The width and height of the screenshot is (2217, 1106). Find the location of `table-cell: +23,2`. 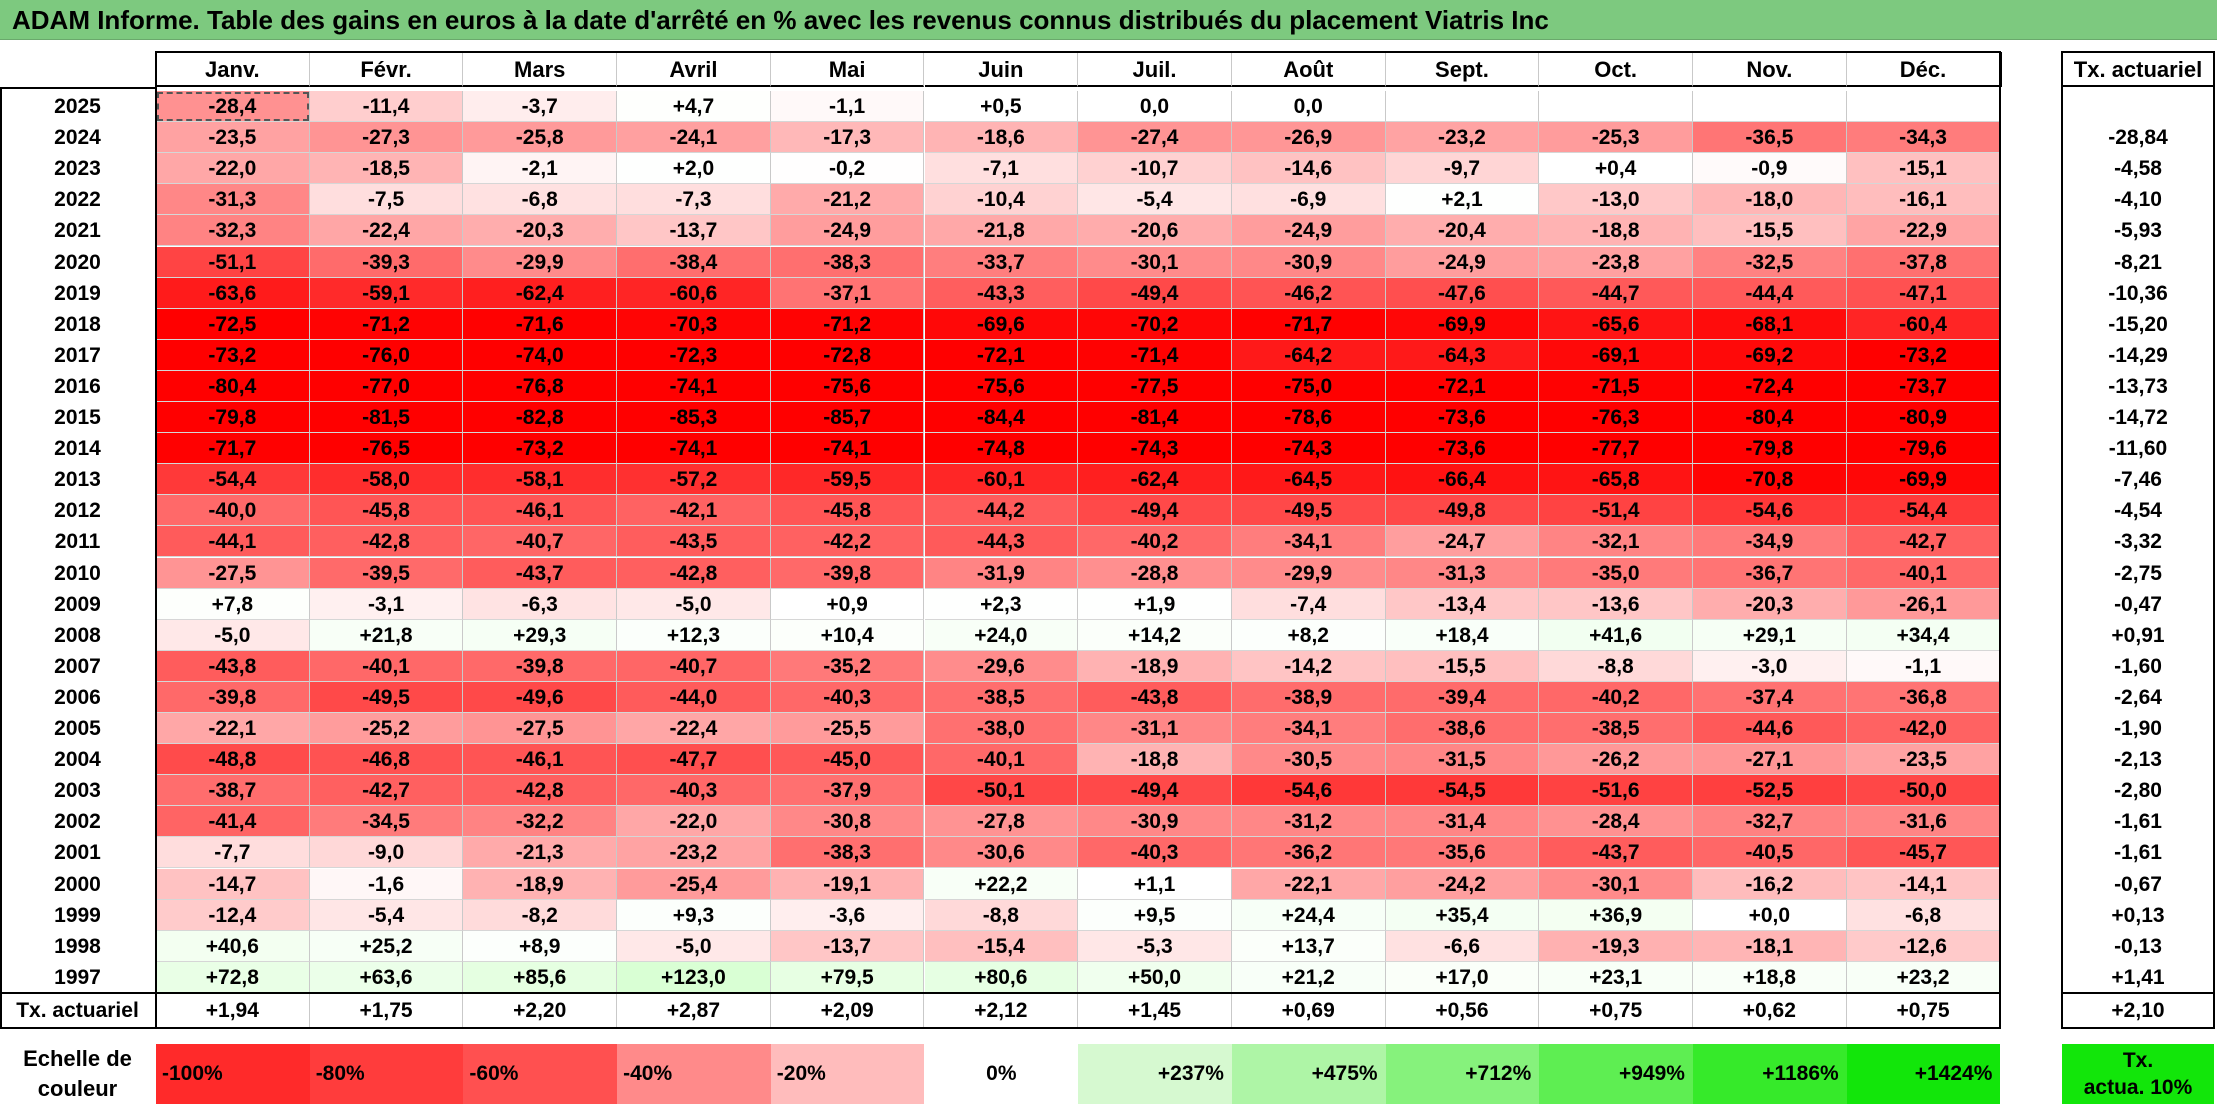

table-cell: +23,2 is located at coordinates (1923, 977).